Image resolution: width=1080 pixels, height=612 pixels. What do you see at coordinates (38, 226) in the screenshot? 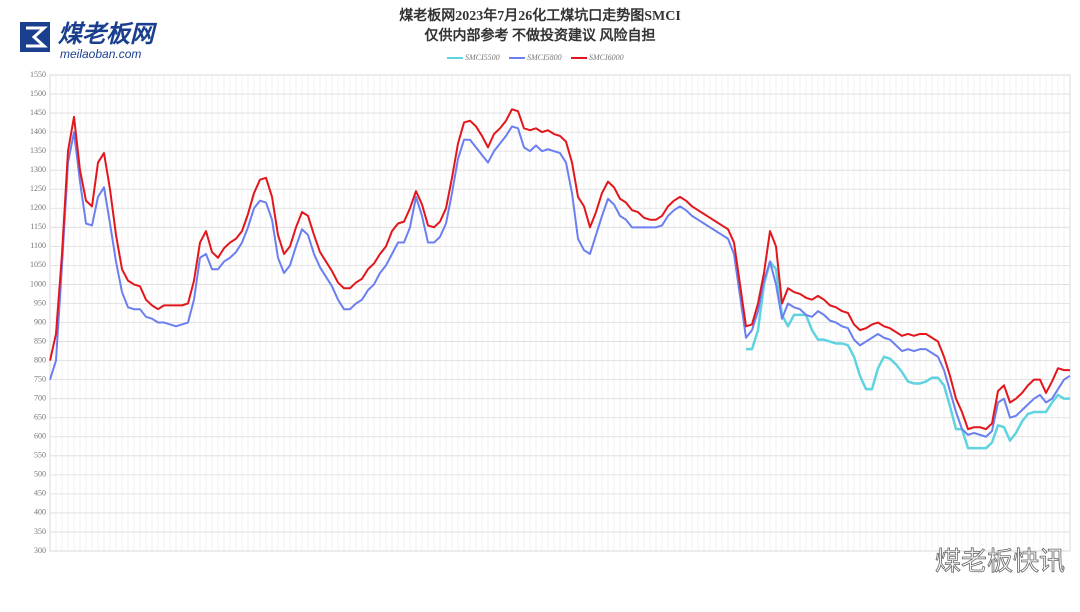
I see `y-tick-label: 1150` at bounding box center [38, 226].